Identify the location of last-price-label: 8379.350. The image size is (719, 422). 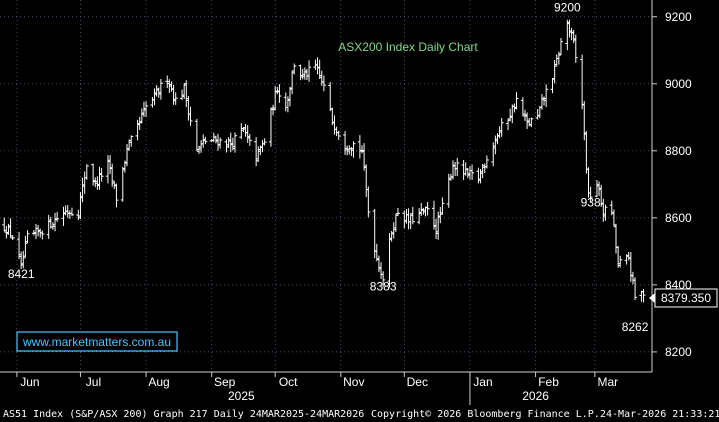
(686, 298).